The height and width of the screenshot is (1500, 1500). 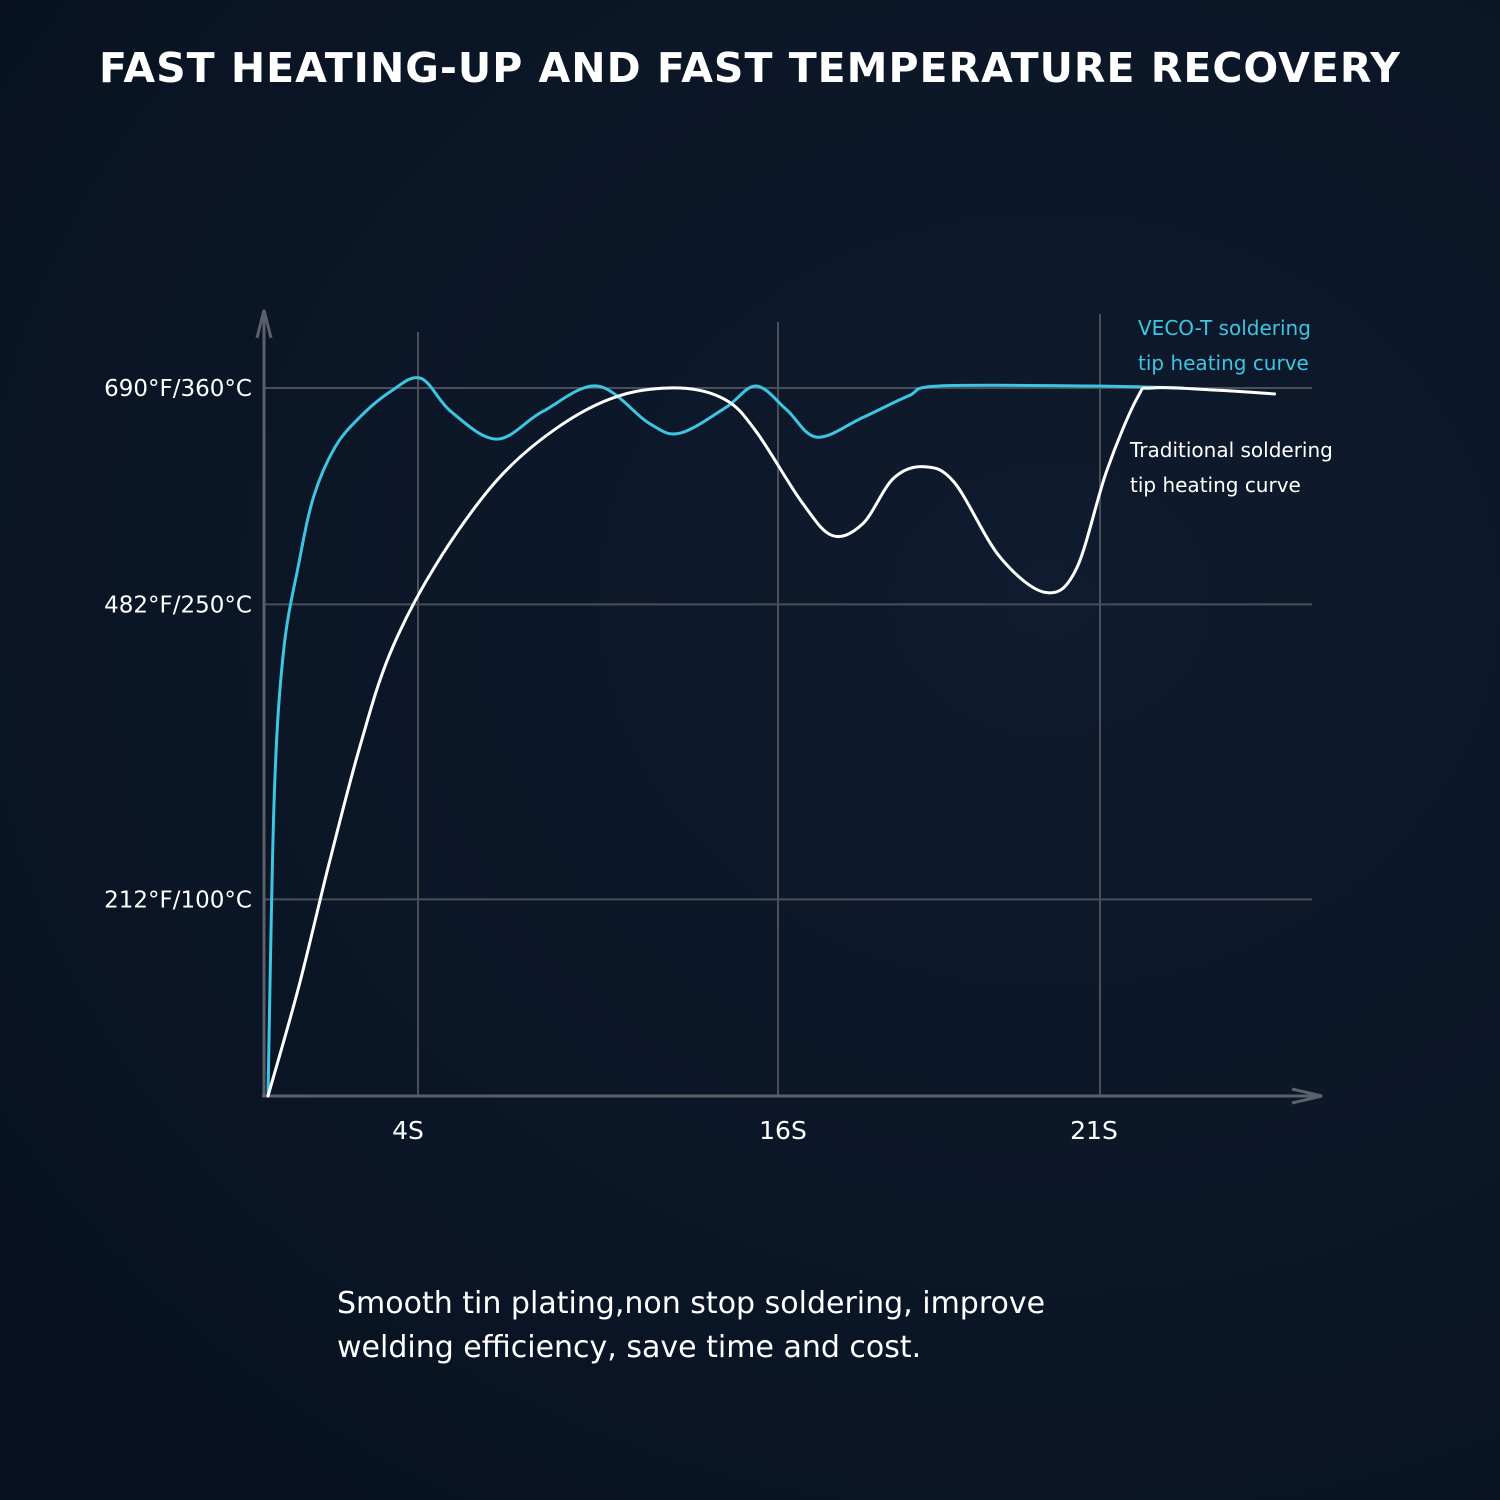 What do you see at coordinates (1231, 450) in the screenshot?
I see `legend-line: Traditional soldering` at bounding box center [1231, 450].